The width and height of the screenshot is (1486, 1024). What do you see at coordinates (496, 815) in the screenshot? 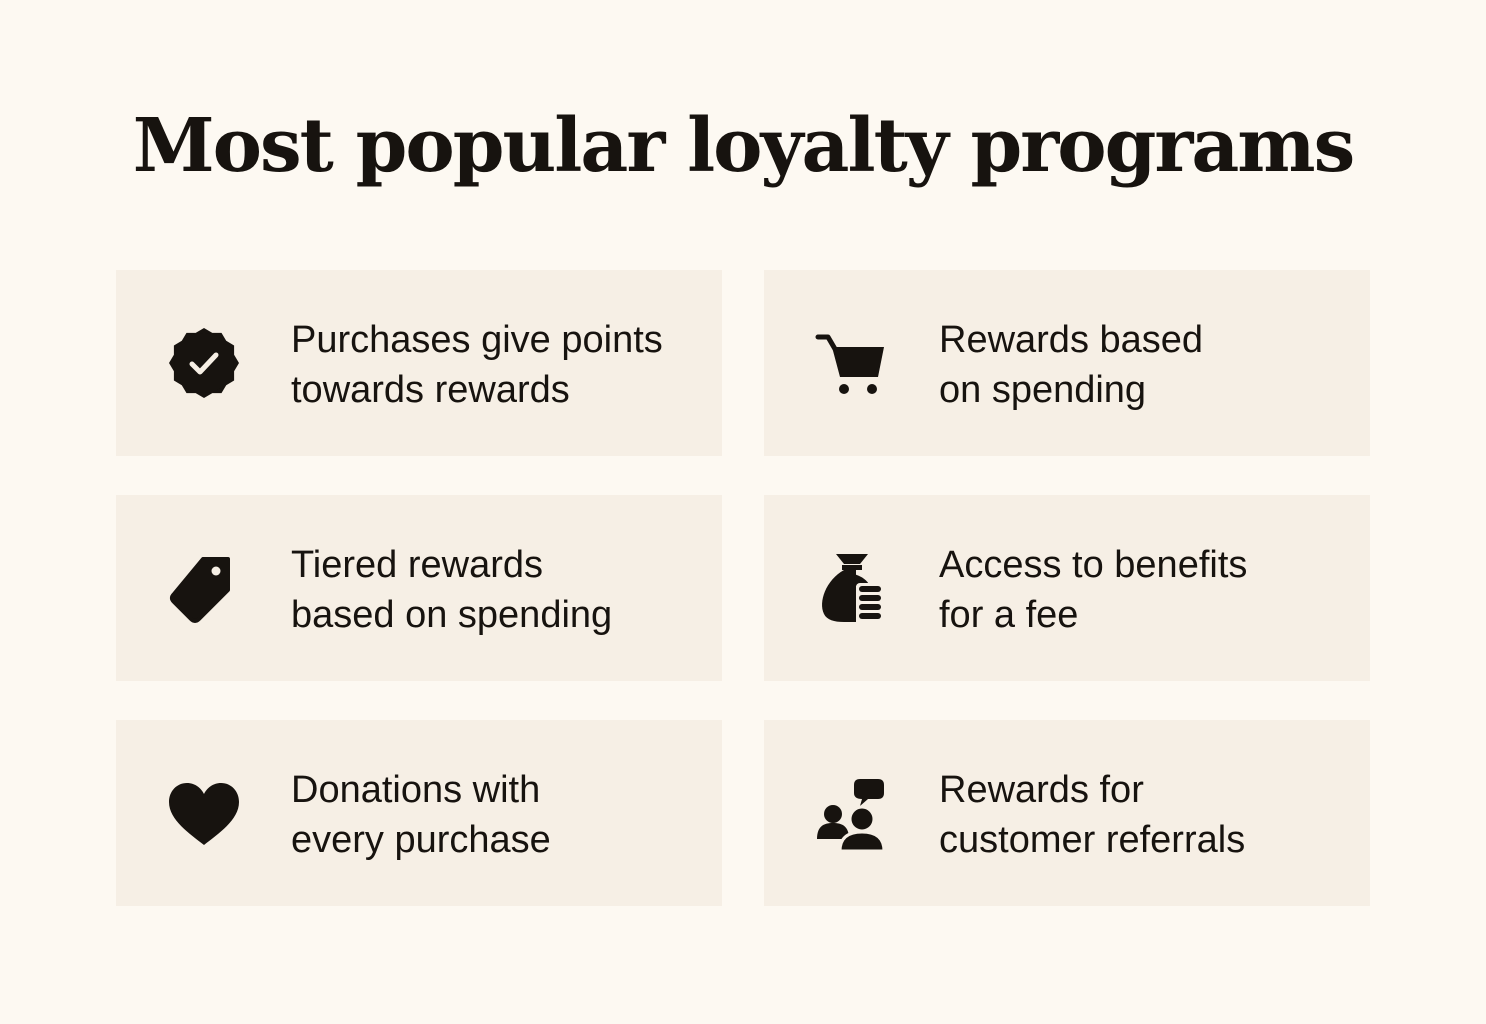
I see `program-label: Donations with every purchase` at bounding box center [496, 815].